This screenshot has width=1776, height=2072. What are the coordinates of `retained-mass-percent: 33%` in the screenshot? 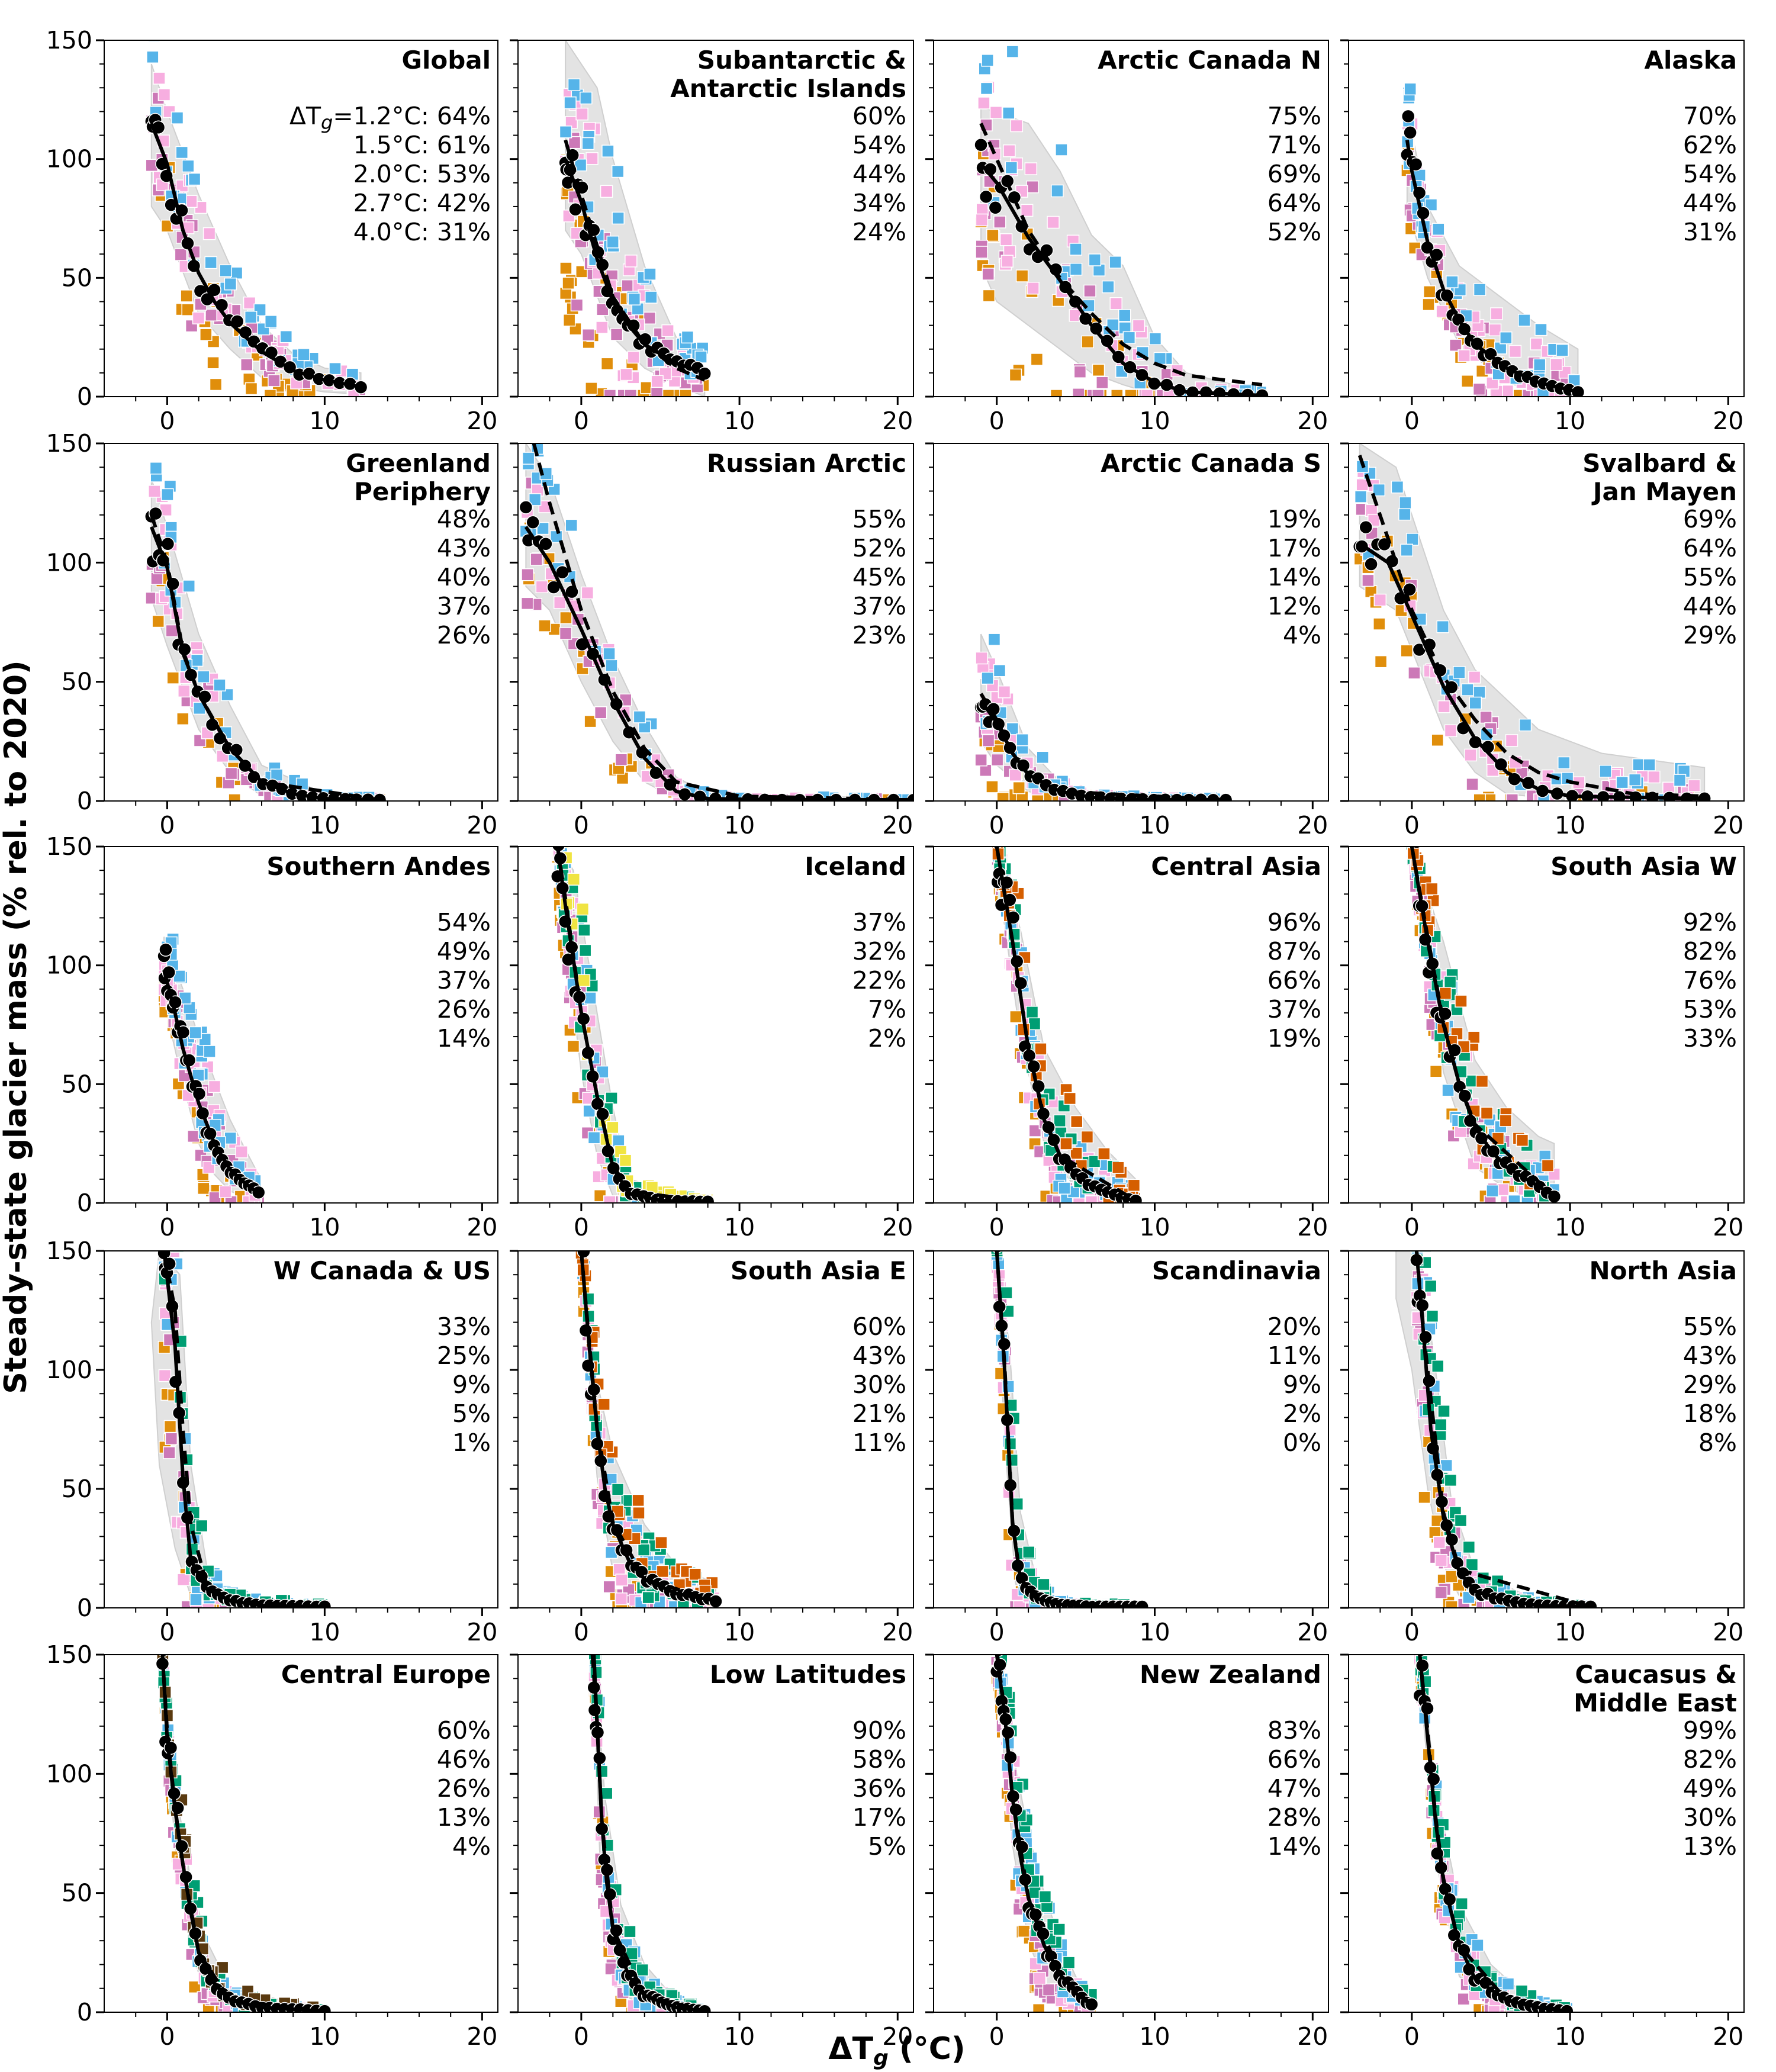 It's located at (1710, 1038).